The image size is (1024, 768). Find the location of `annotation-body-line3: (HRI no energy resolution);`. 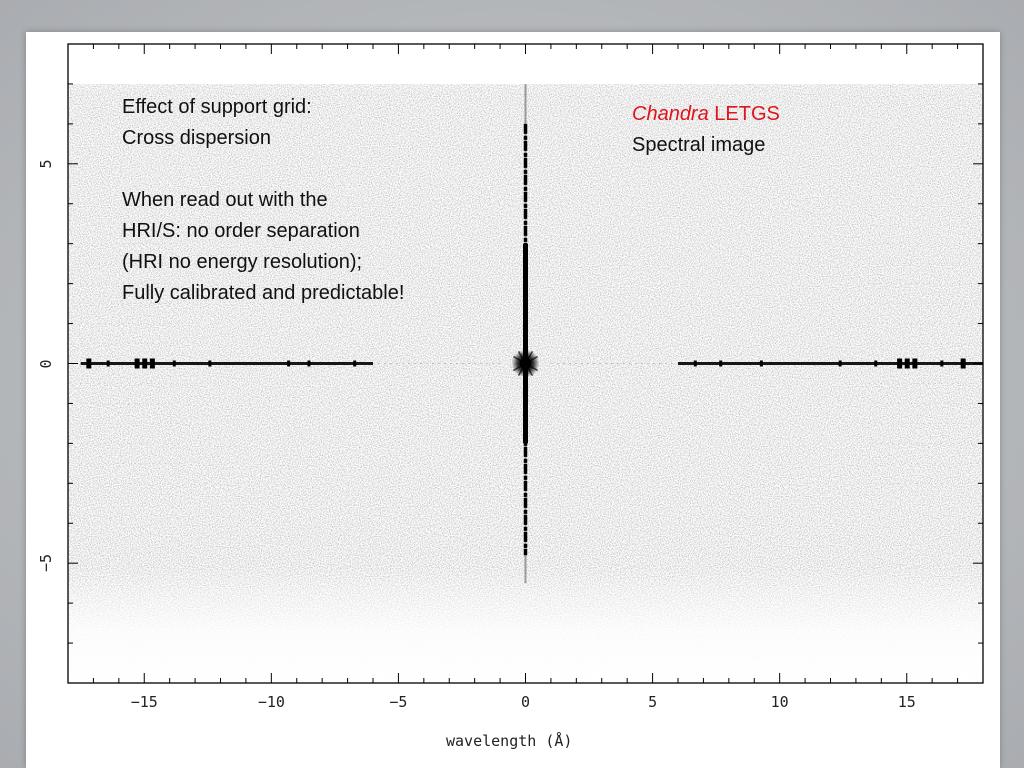

annotation-body-line3: (HRI no energy resolution); is located at coordinates (242, 262).